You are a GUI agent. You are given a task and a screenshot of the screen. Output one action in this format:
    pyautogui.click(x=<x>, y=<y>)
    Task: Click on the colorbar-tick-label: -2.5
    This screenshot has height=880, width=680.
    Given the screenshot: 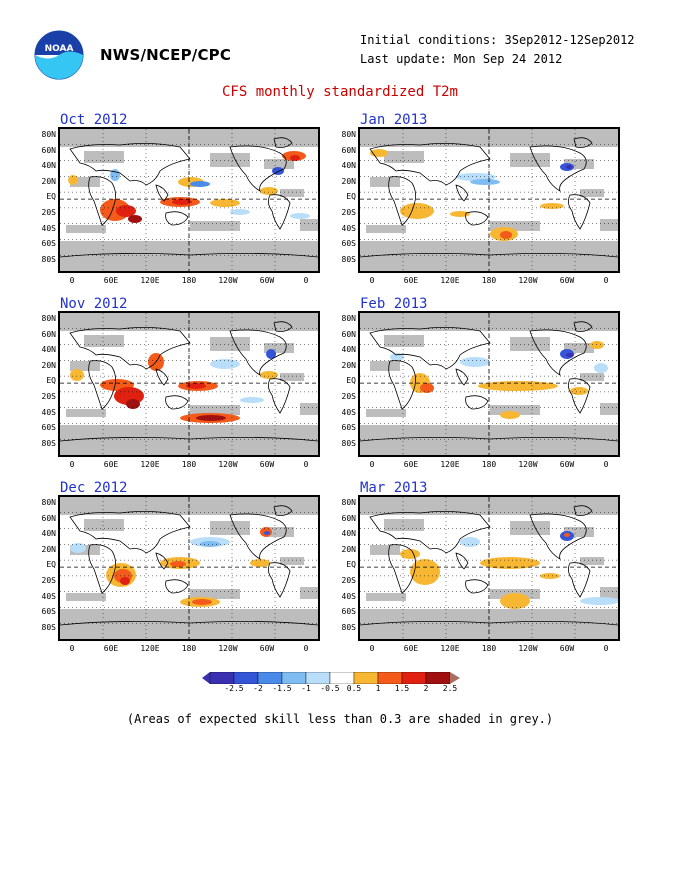 What is the action you would take?
    pyautogui.click(x=234, y=688)
    